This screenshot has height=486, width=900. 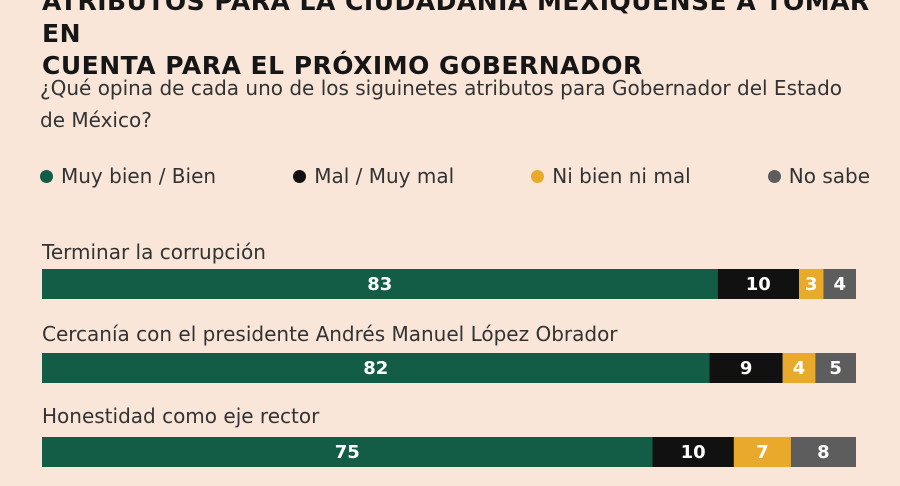 I want to click on legend-label-ni: Ni bien ni mal, so click(x=621, y=176).